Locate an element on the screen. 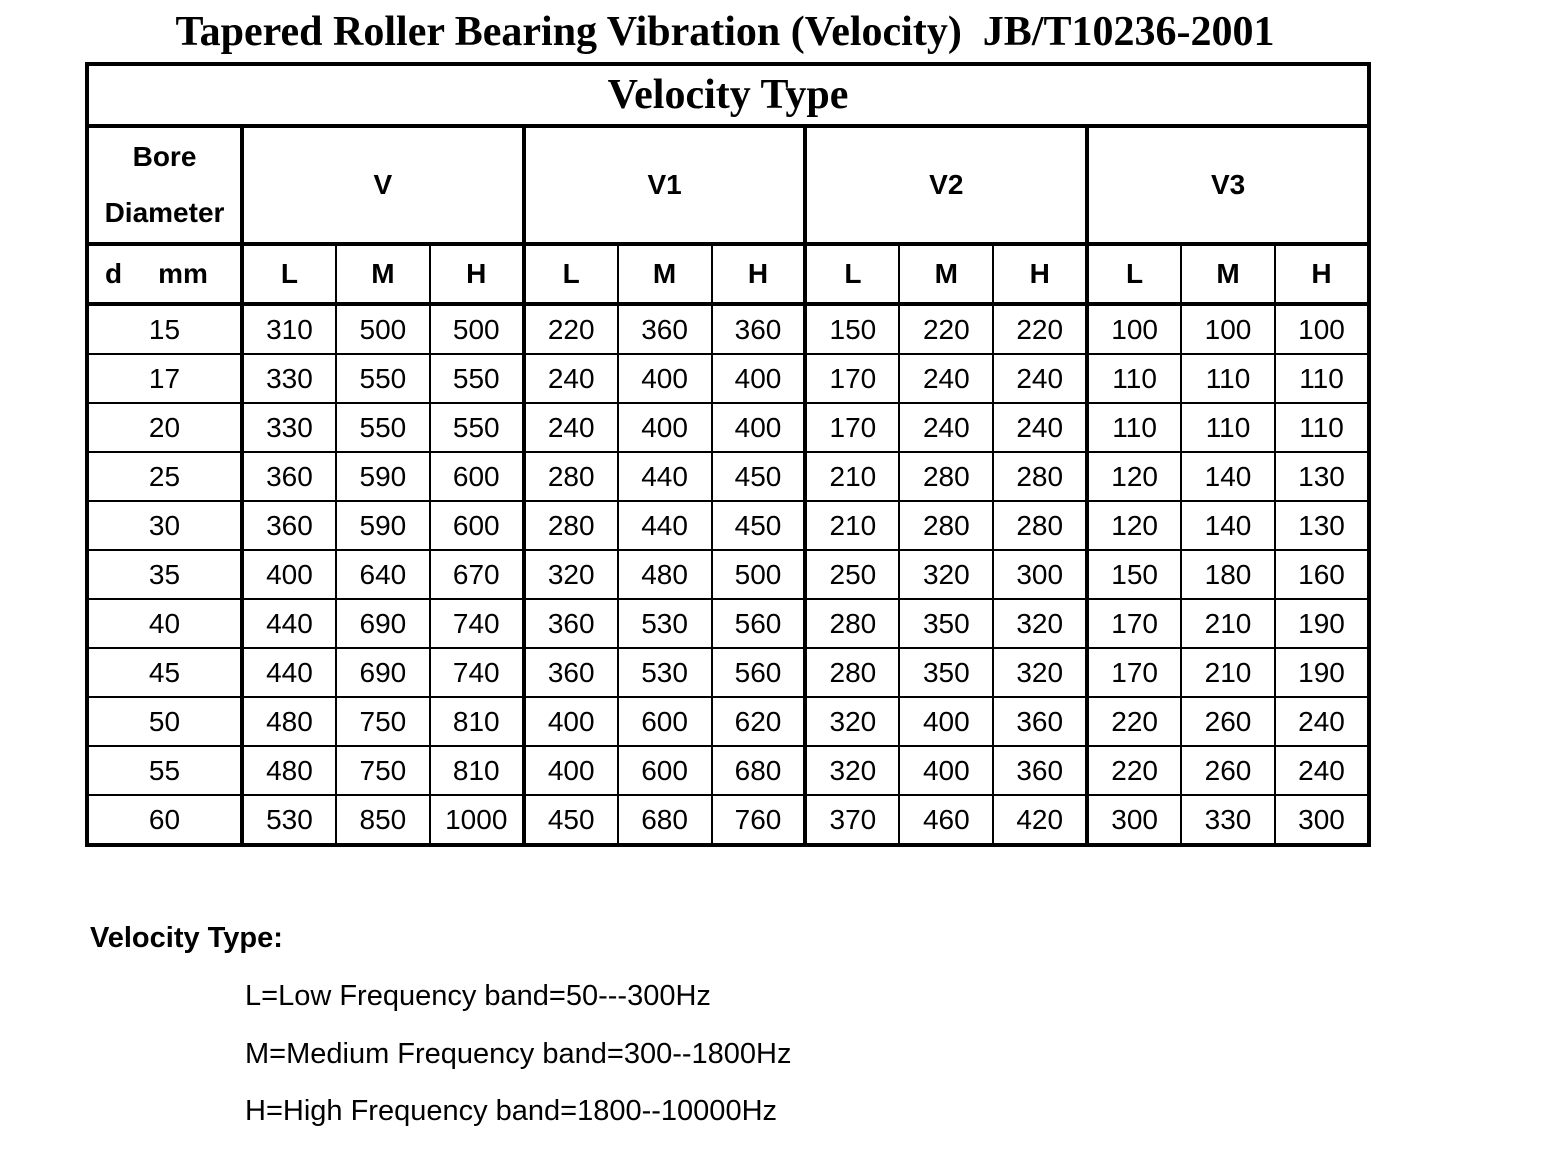 The image size is (1554, 1164). velocity-value: 640 is located at coordinates (382, 574).